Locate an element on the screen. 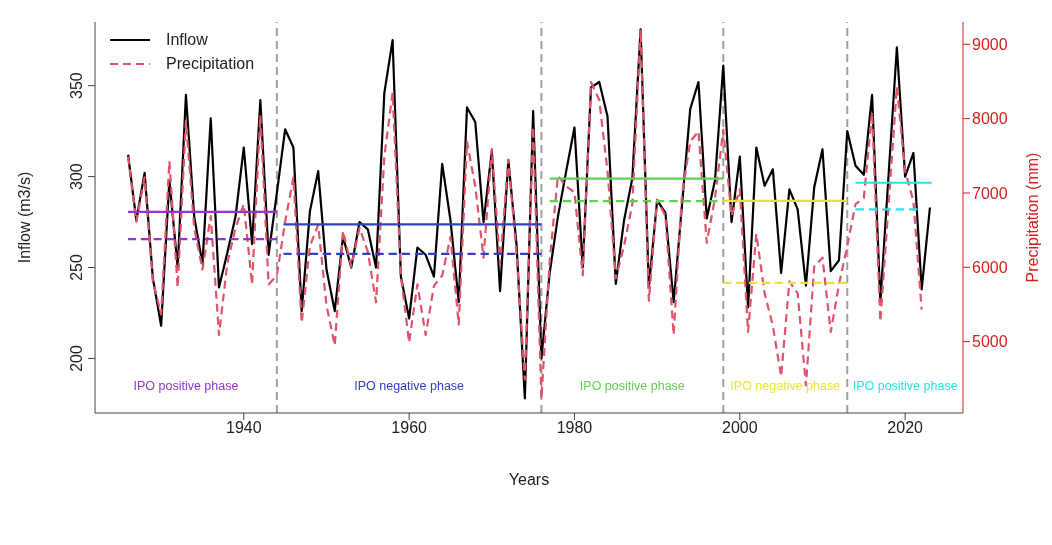  x-tick-label: 2020 is located at coordinates (905, 428).